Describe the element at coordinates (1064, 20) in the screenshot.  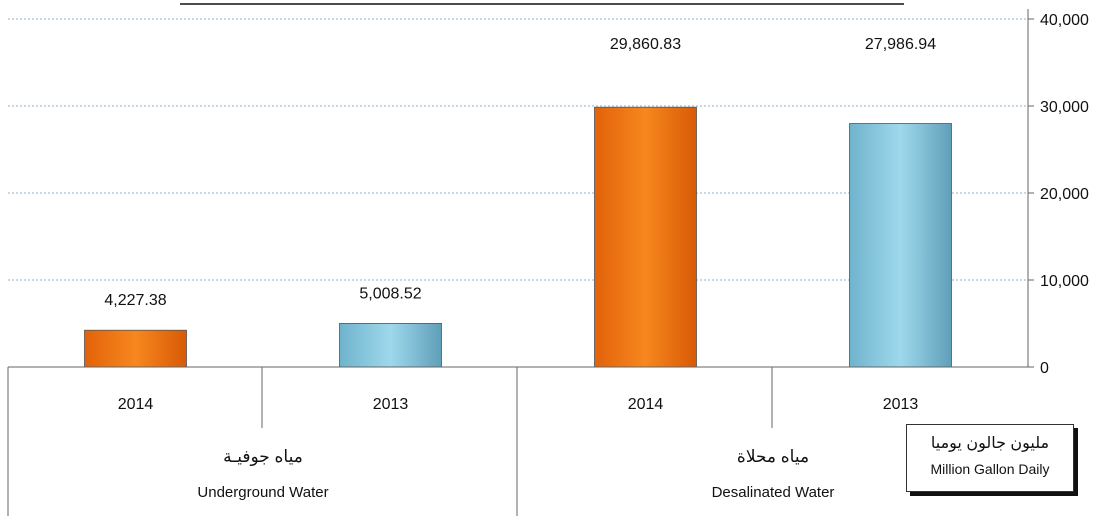
I see `y-tick-label: 40,000` at that location.